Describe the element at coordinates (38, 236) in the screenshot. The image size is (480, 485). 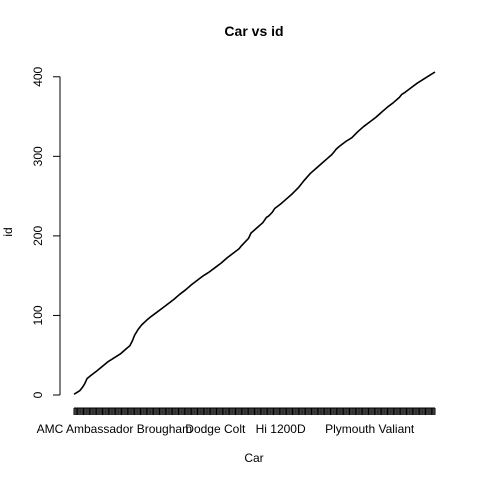
I see `y-tick-label: 200` at that location.